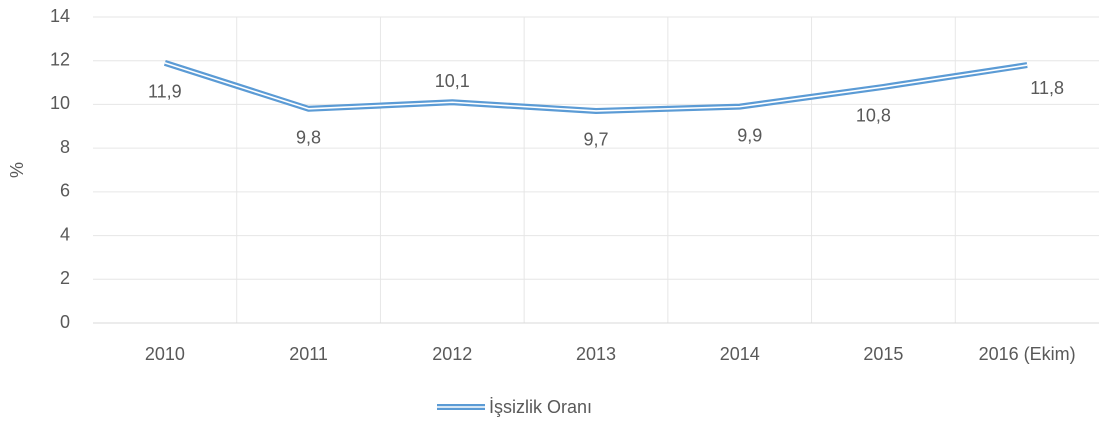 This screenshot has height=423, width=1099. What do you see at coordinates (65, 147) in the screenshot?
I see `y-tick-label: 8` at bounding box center [65, 147].